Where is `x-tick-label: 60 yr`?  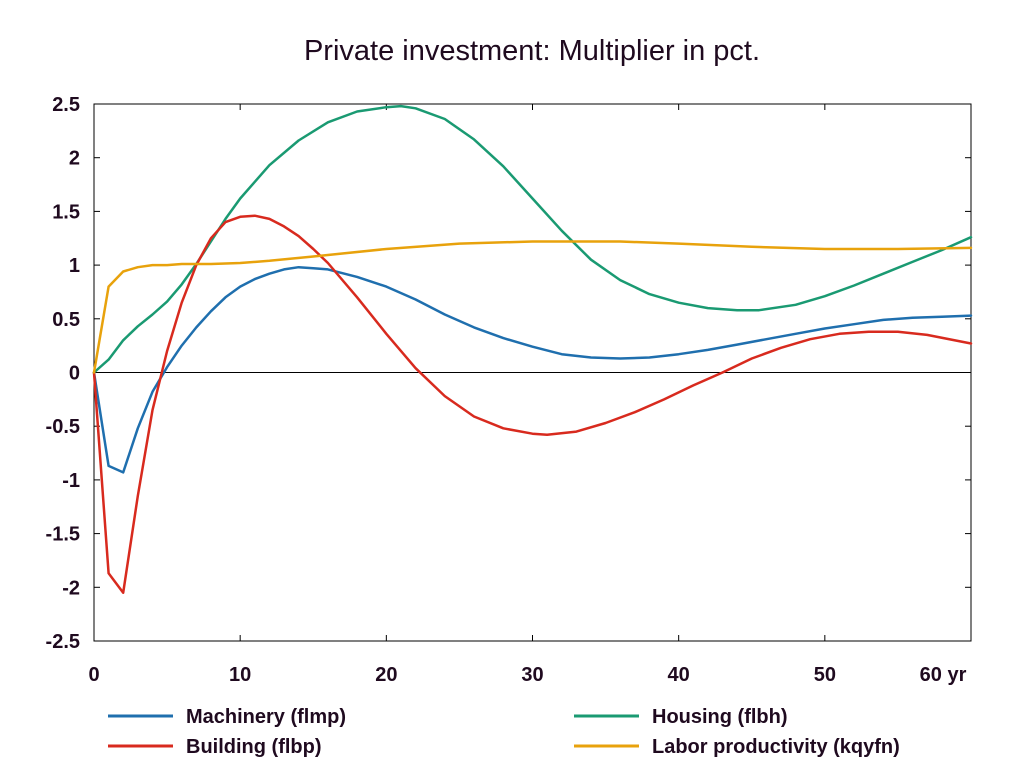
x-tick-label: 60 yr is located at coordinates (943, 675).